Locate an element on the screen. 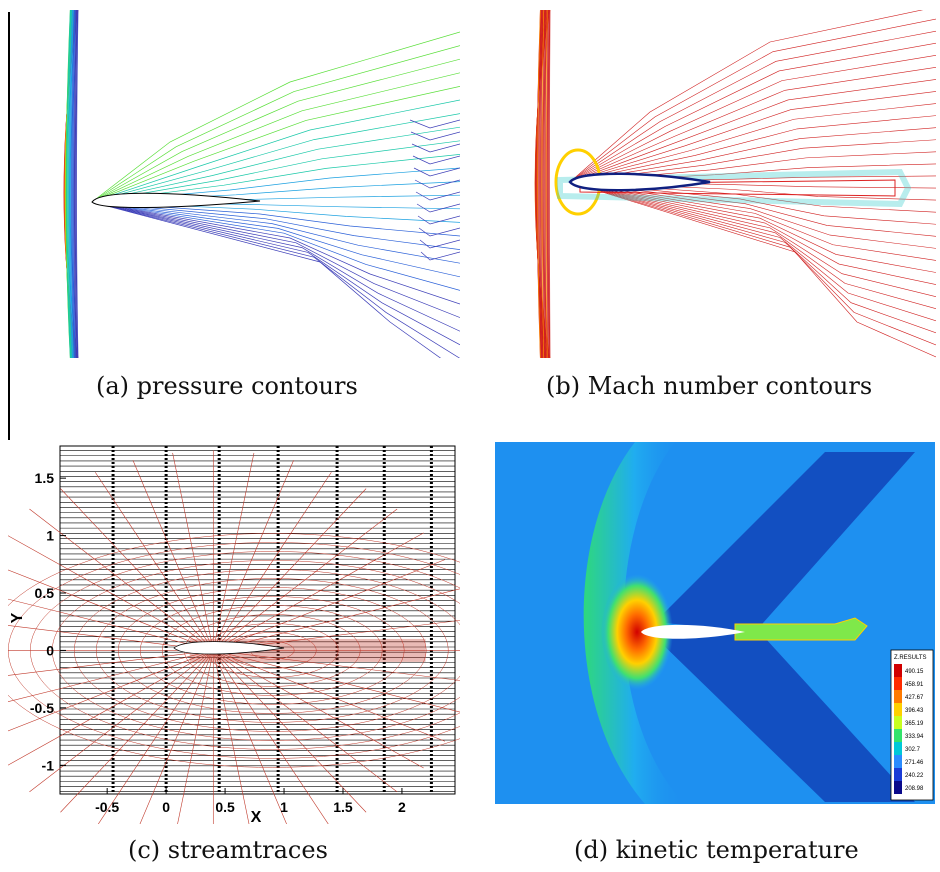 This screenshot has height=872, width=940. legend-value: 302.7 is located at coordinates (913, 750).